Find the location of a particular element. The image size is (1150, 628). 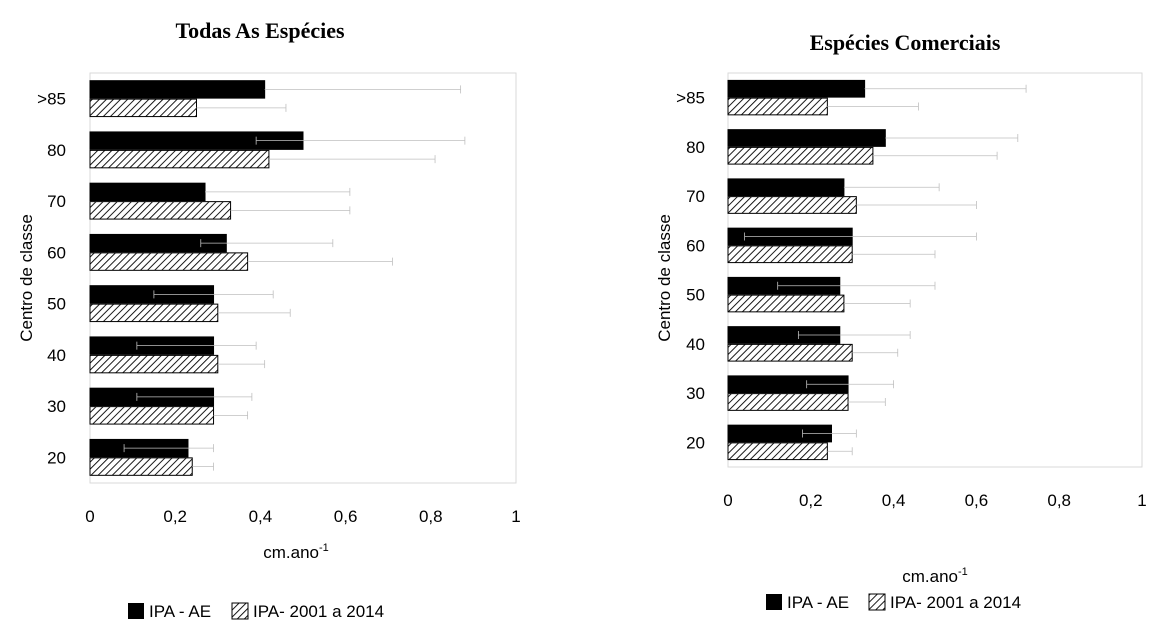

x-tick-label: 0,6 is located at coordinates (977, 500).